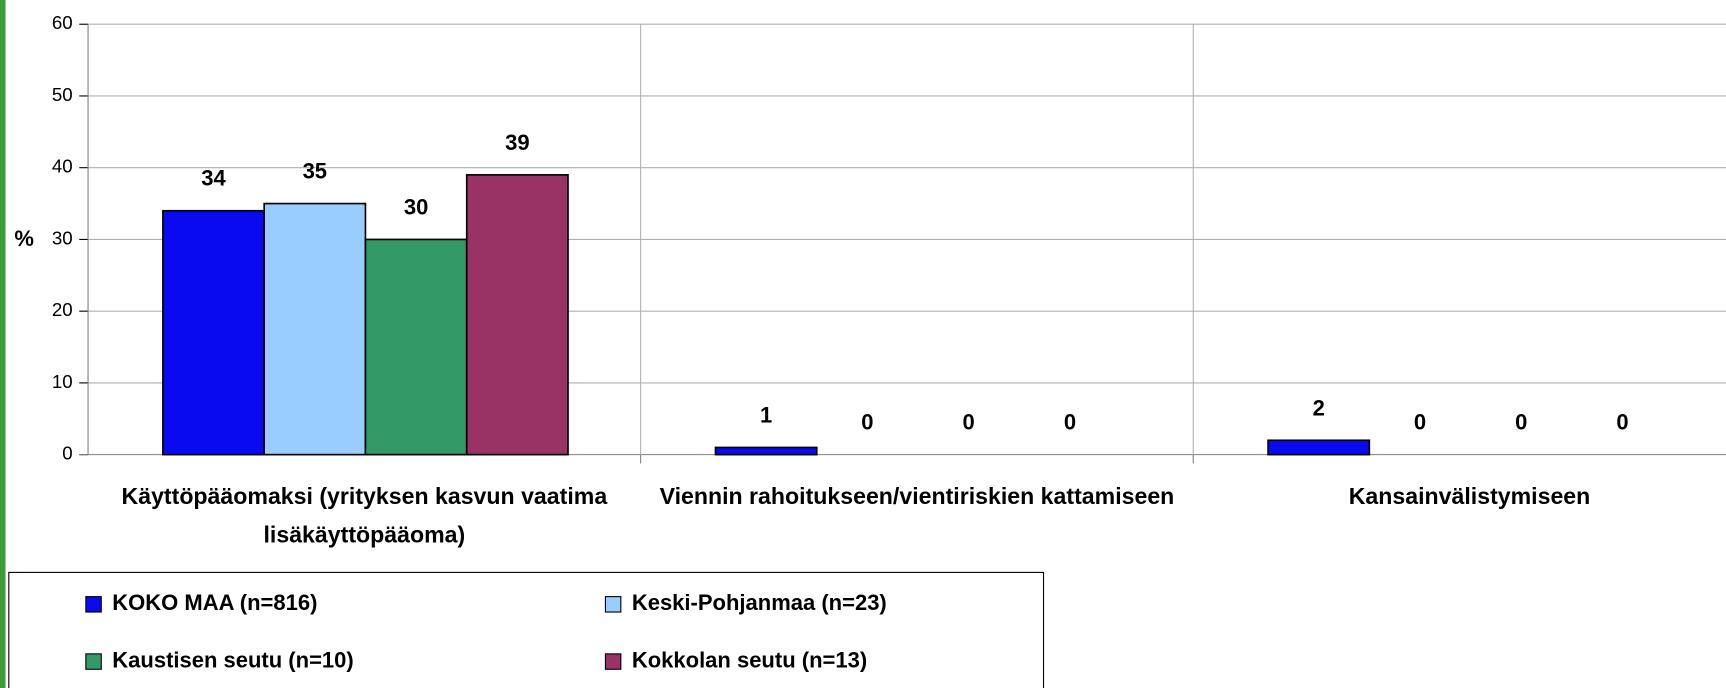 The image size is (1726, 688). I want to click on y-tick-label: 20, so click(62, 309).